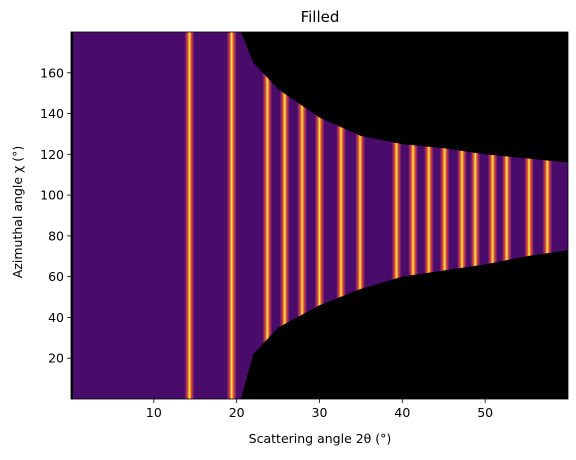 This screenshot has height=460, width=576. What do you see at coordinates (402, 412) in the screenshot?
I see `x-tick-label: 40` at bounding box center [402, 412].